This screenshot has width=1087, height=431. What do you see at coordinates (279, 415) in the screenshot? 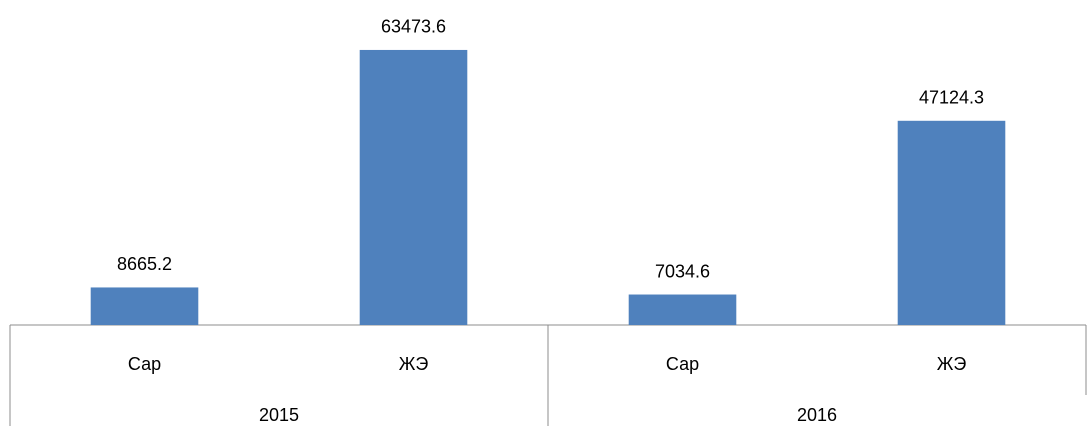
I see `group-label: 2015` at bounding box center [279, 415].